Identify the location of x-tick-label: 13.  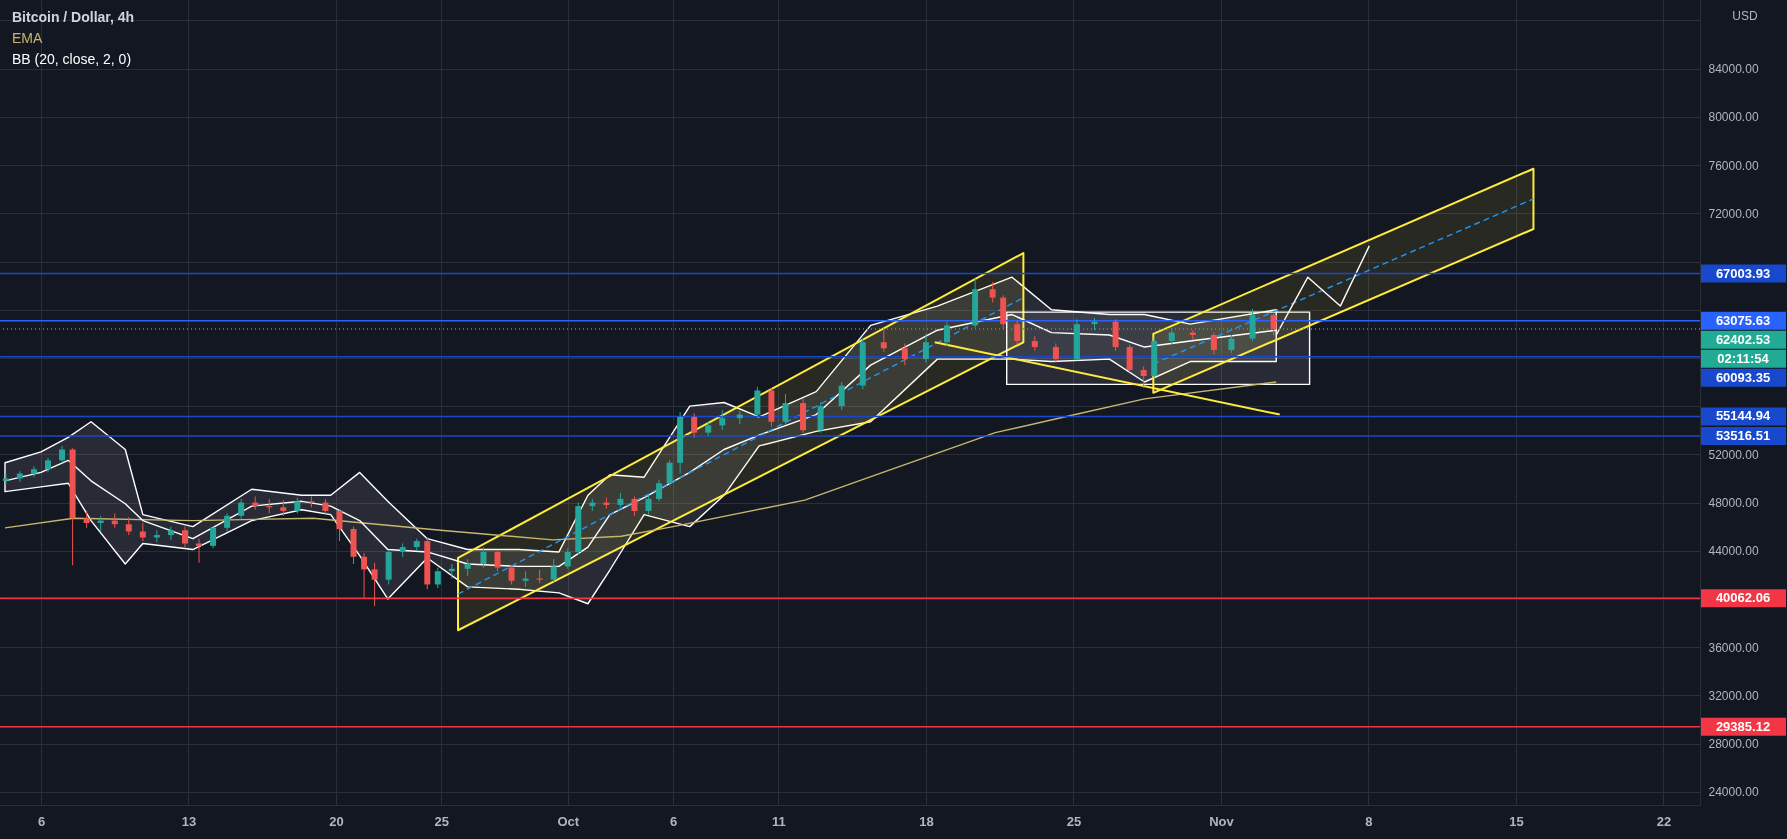
(189, 821).